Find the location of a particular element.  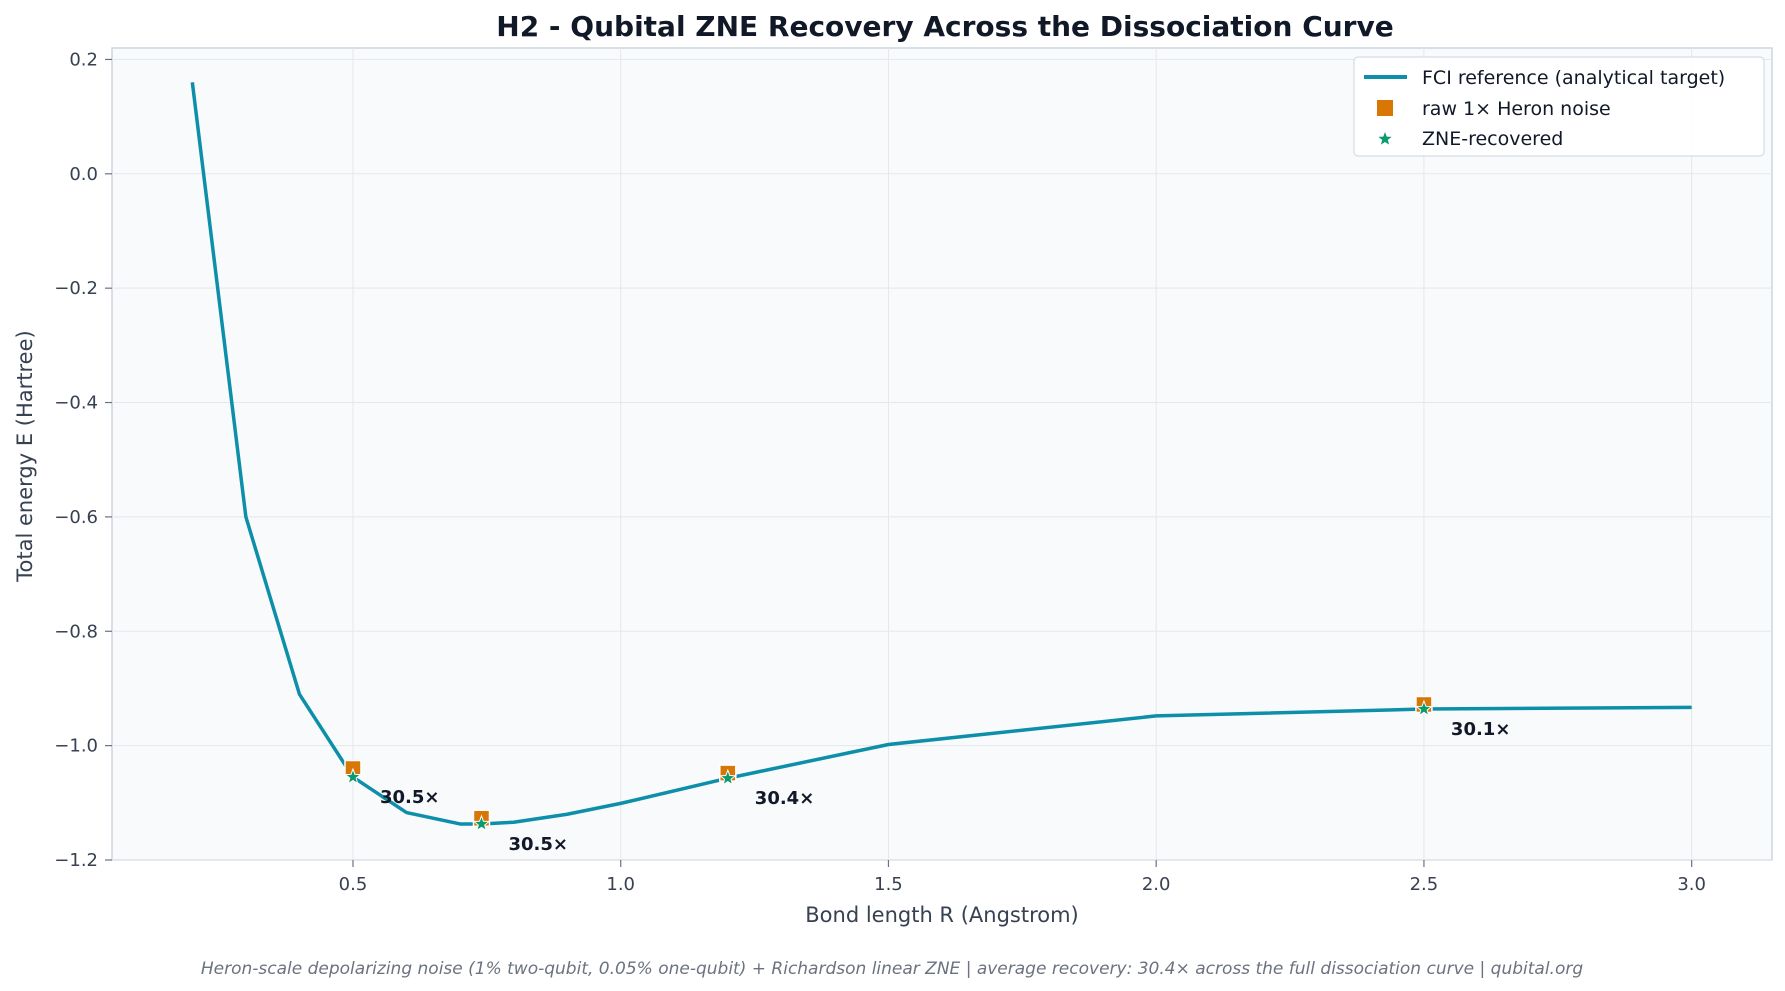

legend-box is located at coordinates (1559, 106).